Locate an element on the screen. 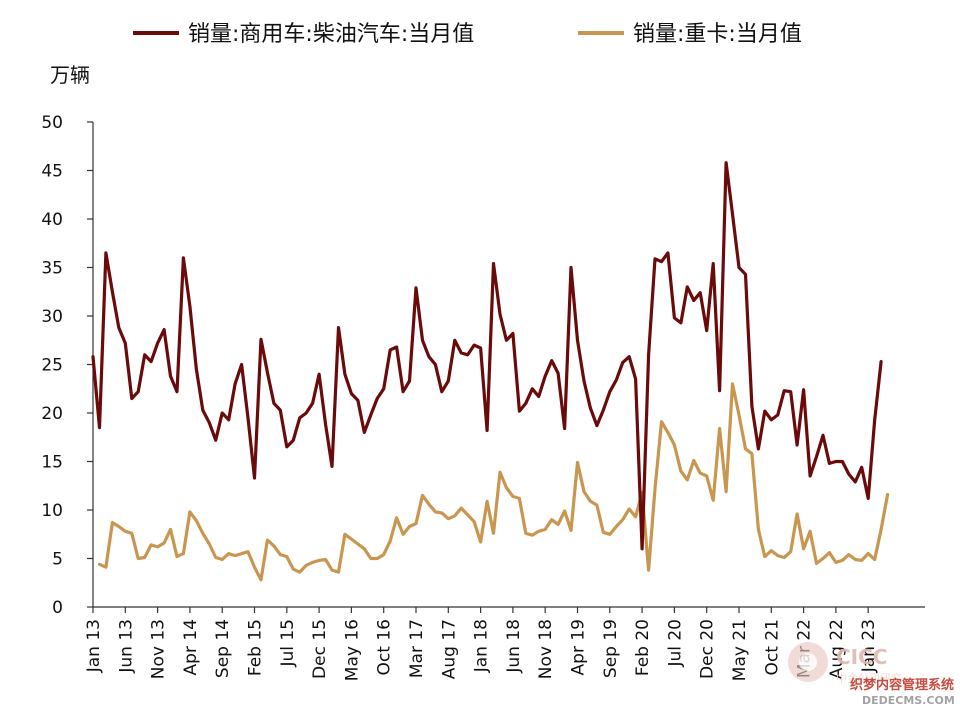 The width and height of the screenshot is (960, 712). x-tick-label: Jan 23 is located at coordinates (869, 646).